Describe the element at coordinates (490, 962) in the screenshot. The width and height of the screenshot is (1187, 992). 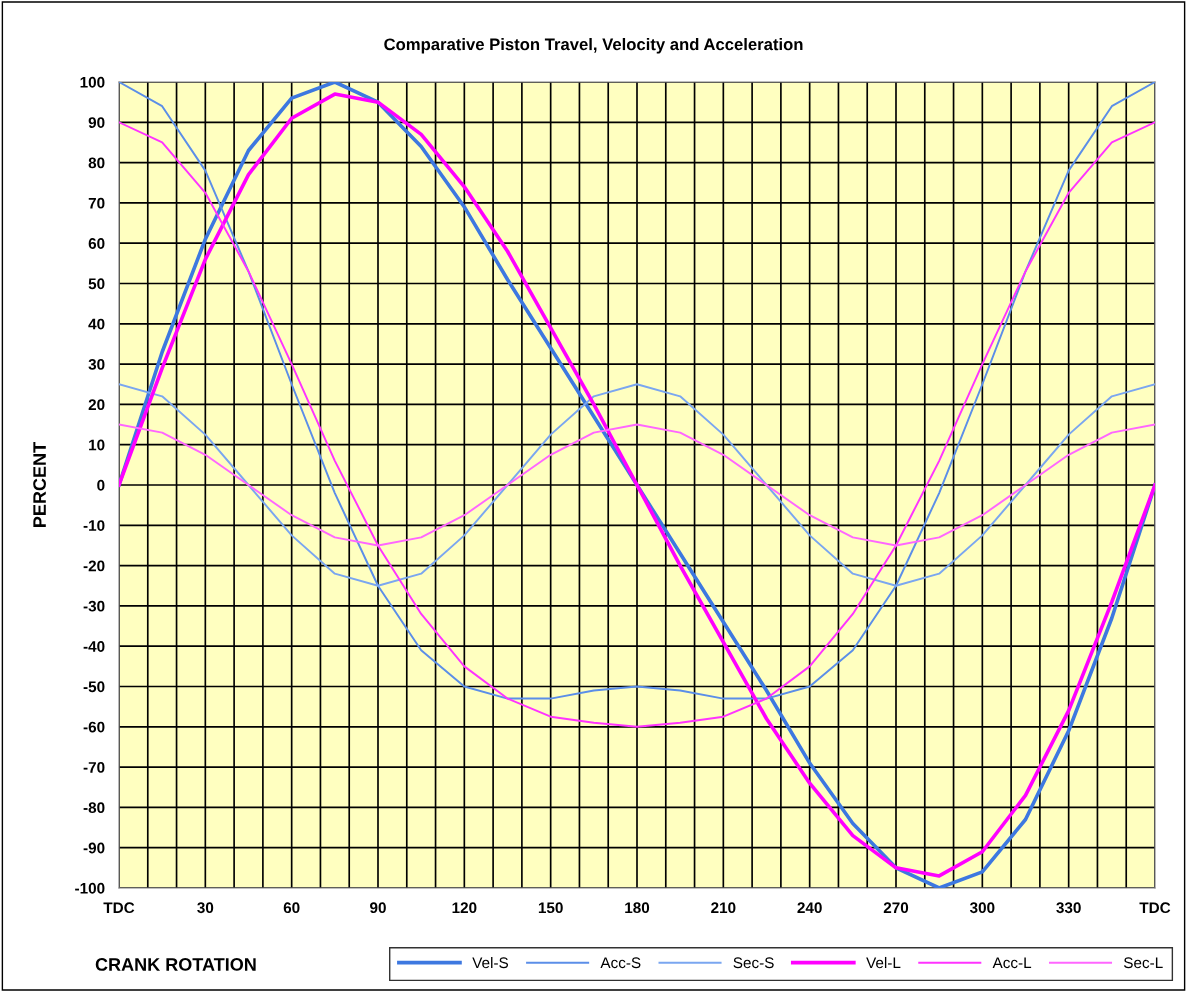
I see `legend-label: Vel-S` at that location.